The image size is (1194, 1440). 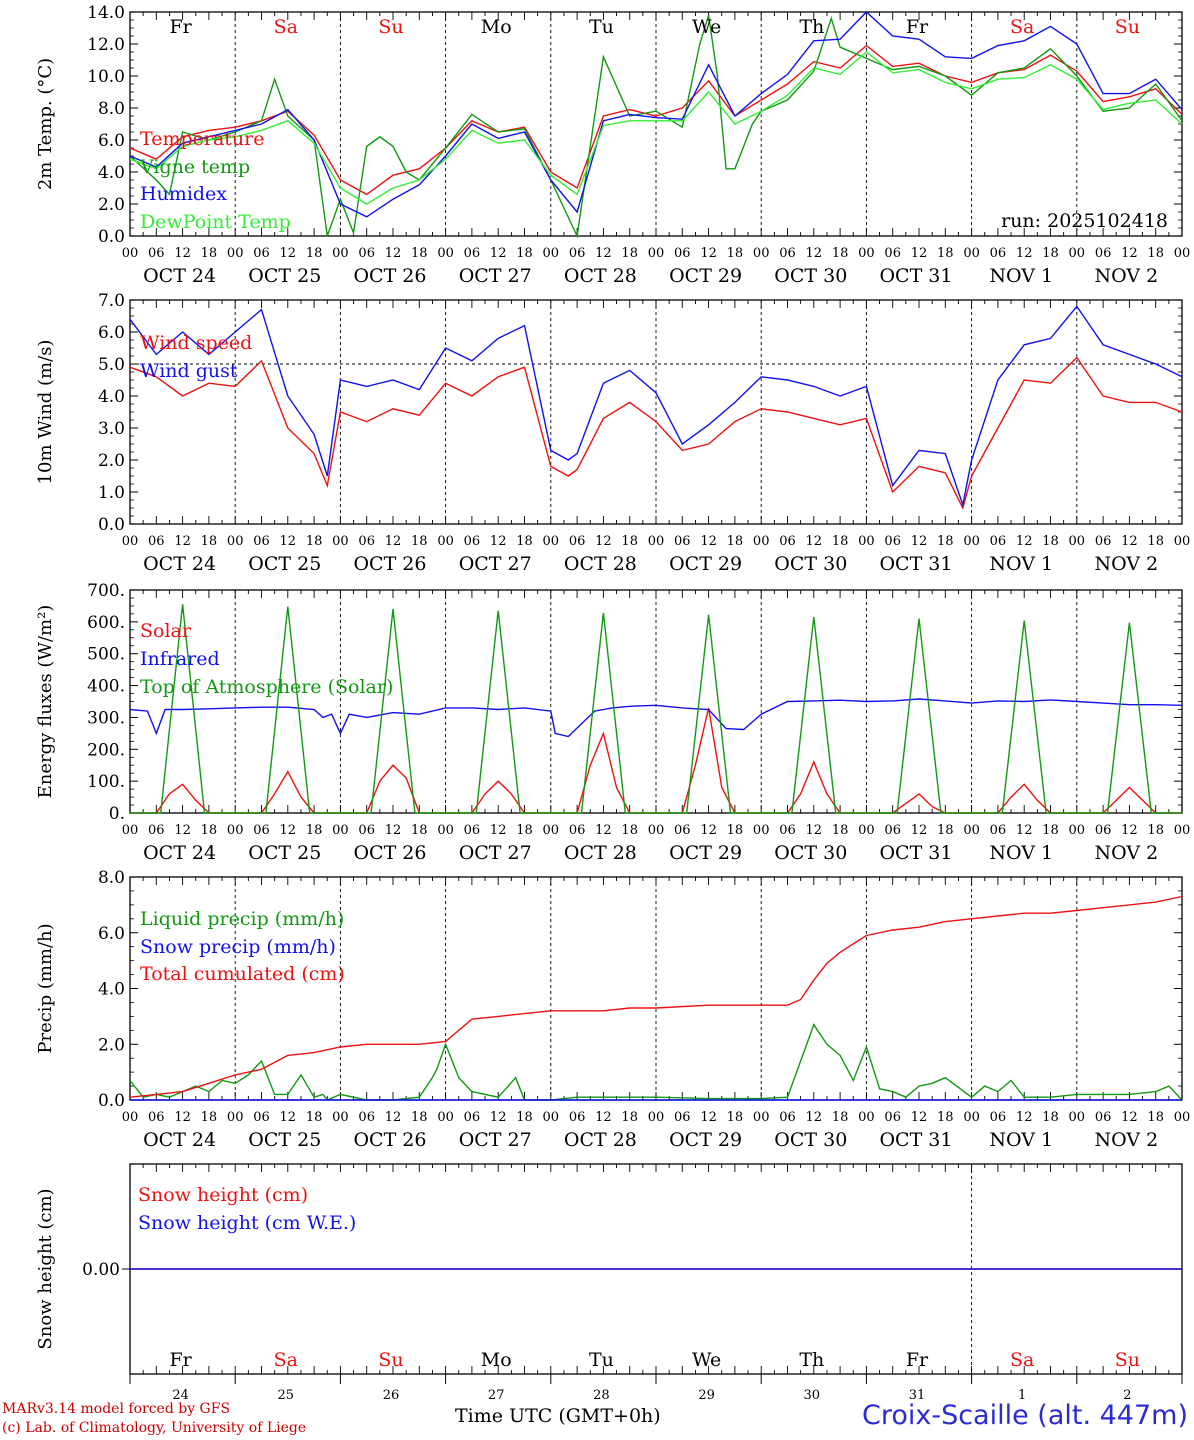 I want to click on date-label: OCT 30, so click(x=810, y=853).